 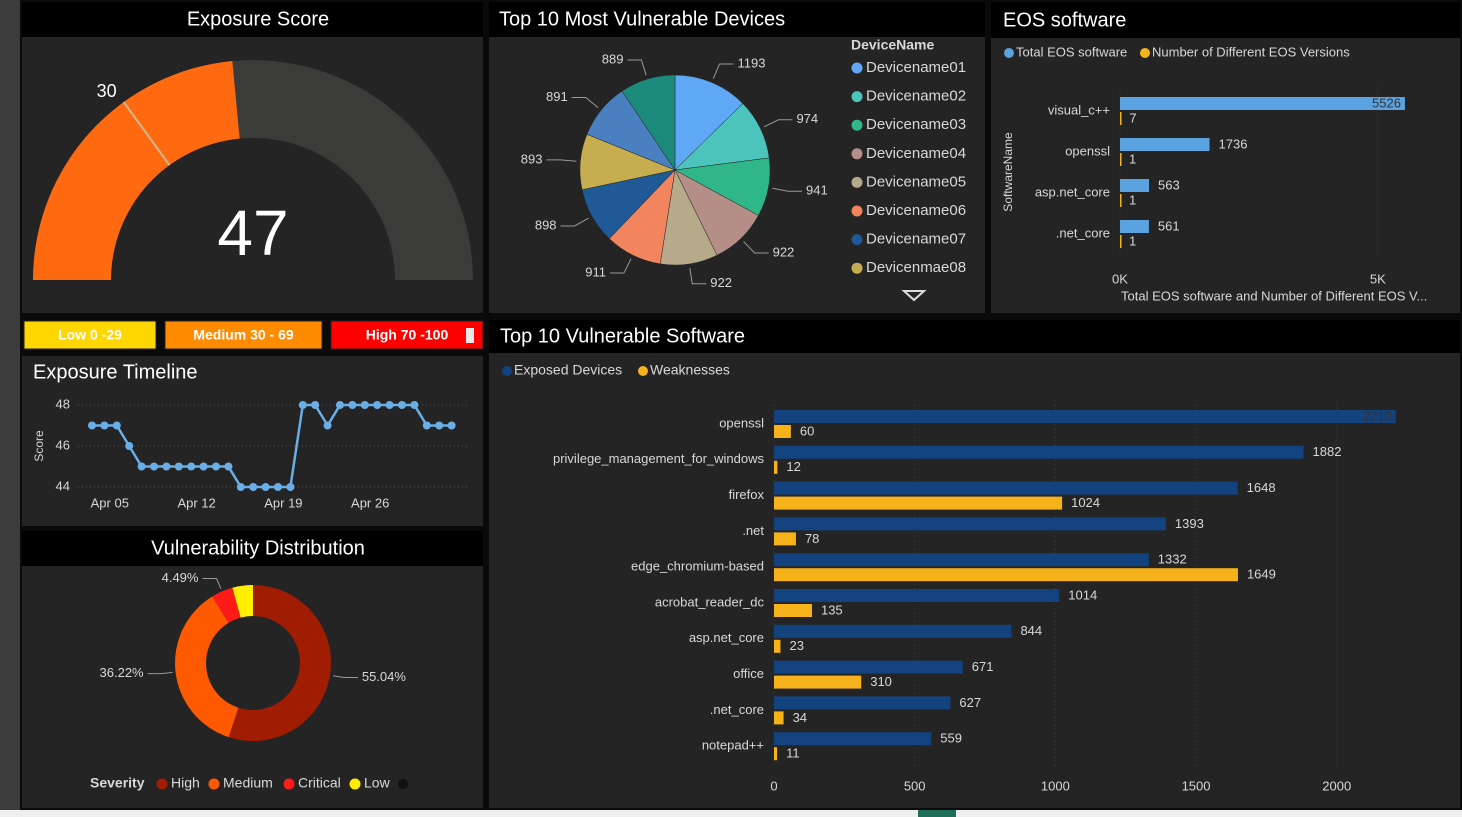 What do you see at coordinates (659, 458) in the screenshot?
I see `category-label: privilege_management_for_windows` at bounding box center [659, 458].